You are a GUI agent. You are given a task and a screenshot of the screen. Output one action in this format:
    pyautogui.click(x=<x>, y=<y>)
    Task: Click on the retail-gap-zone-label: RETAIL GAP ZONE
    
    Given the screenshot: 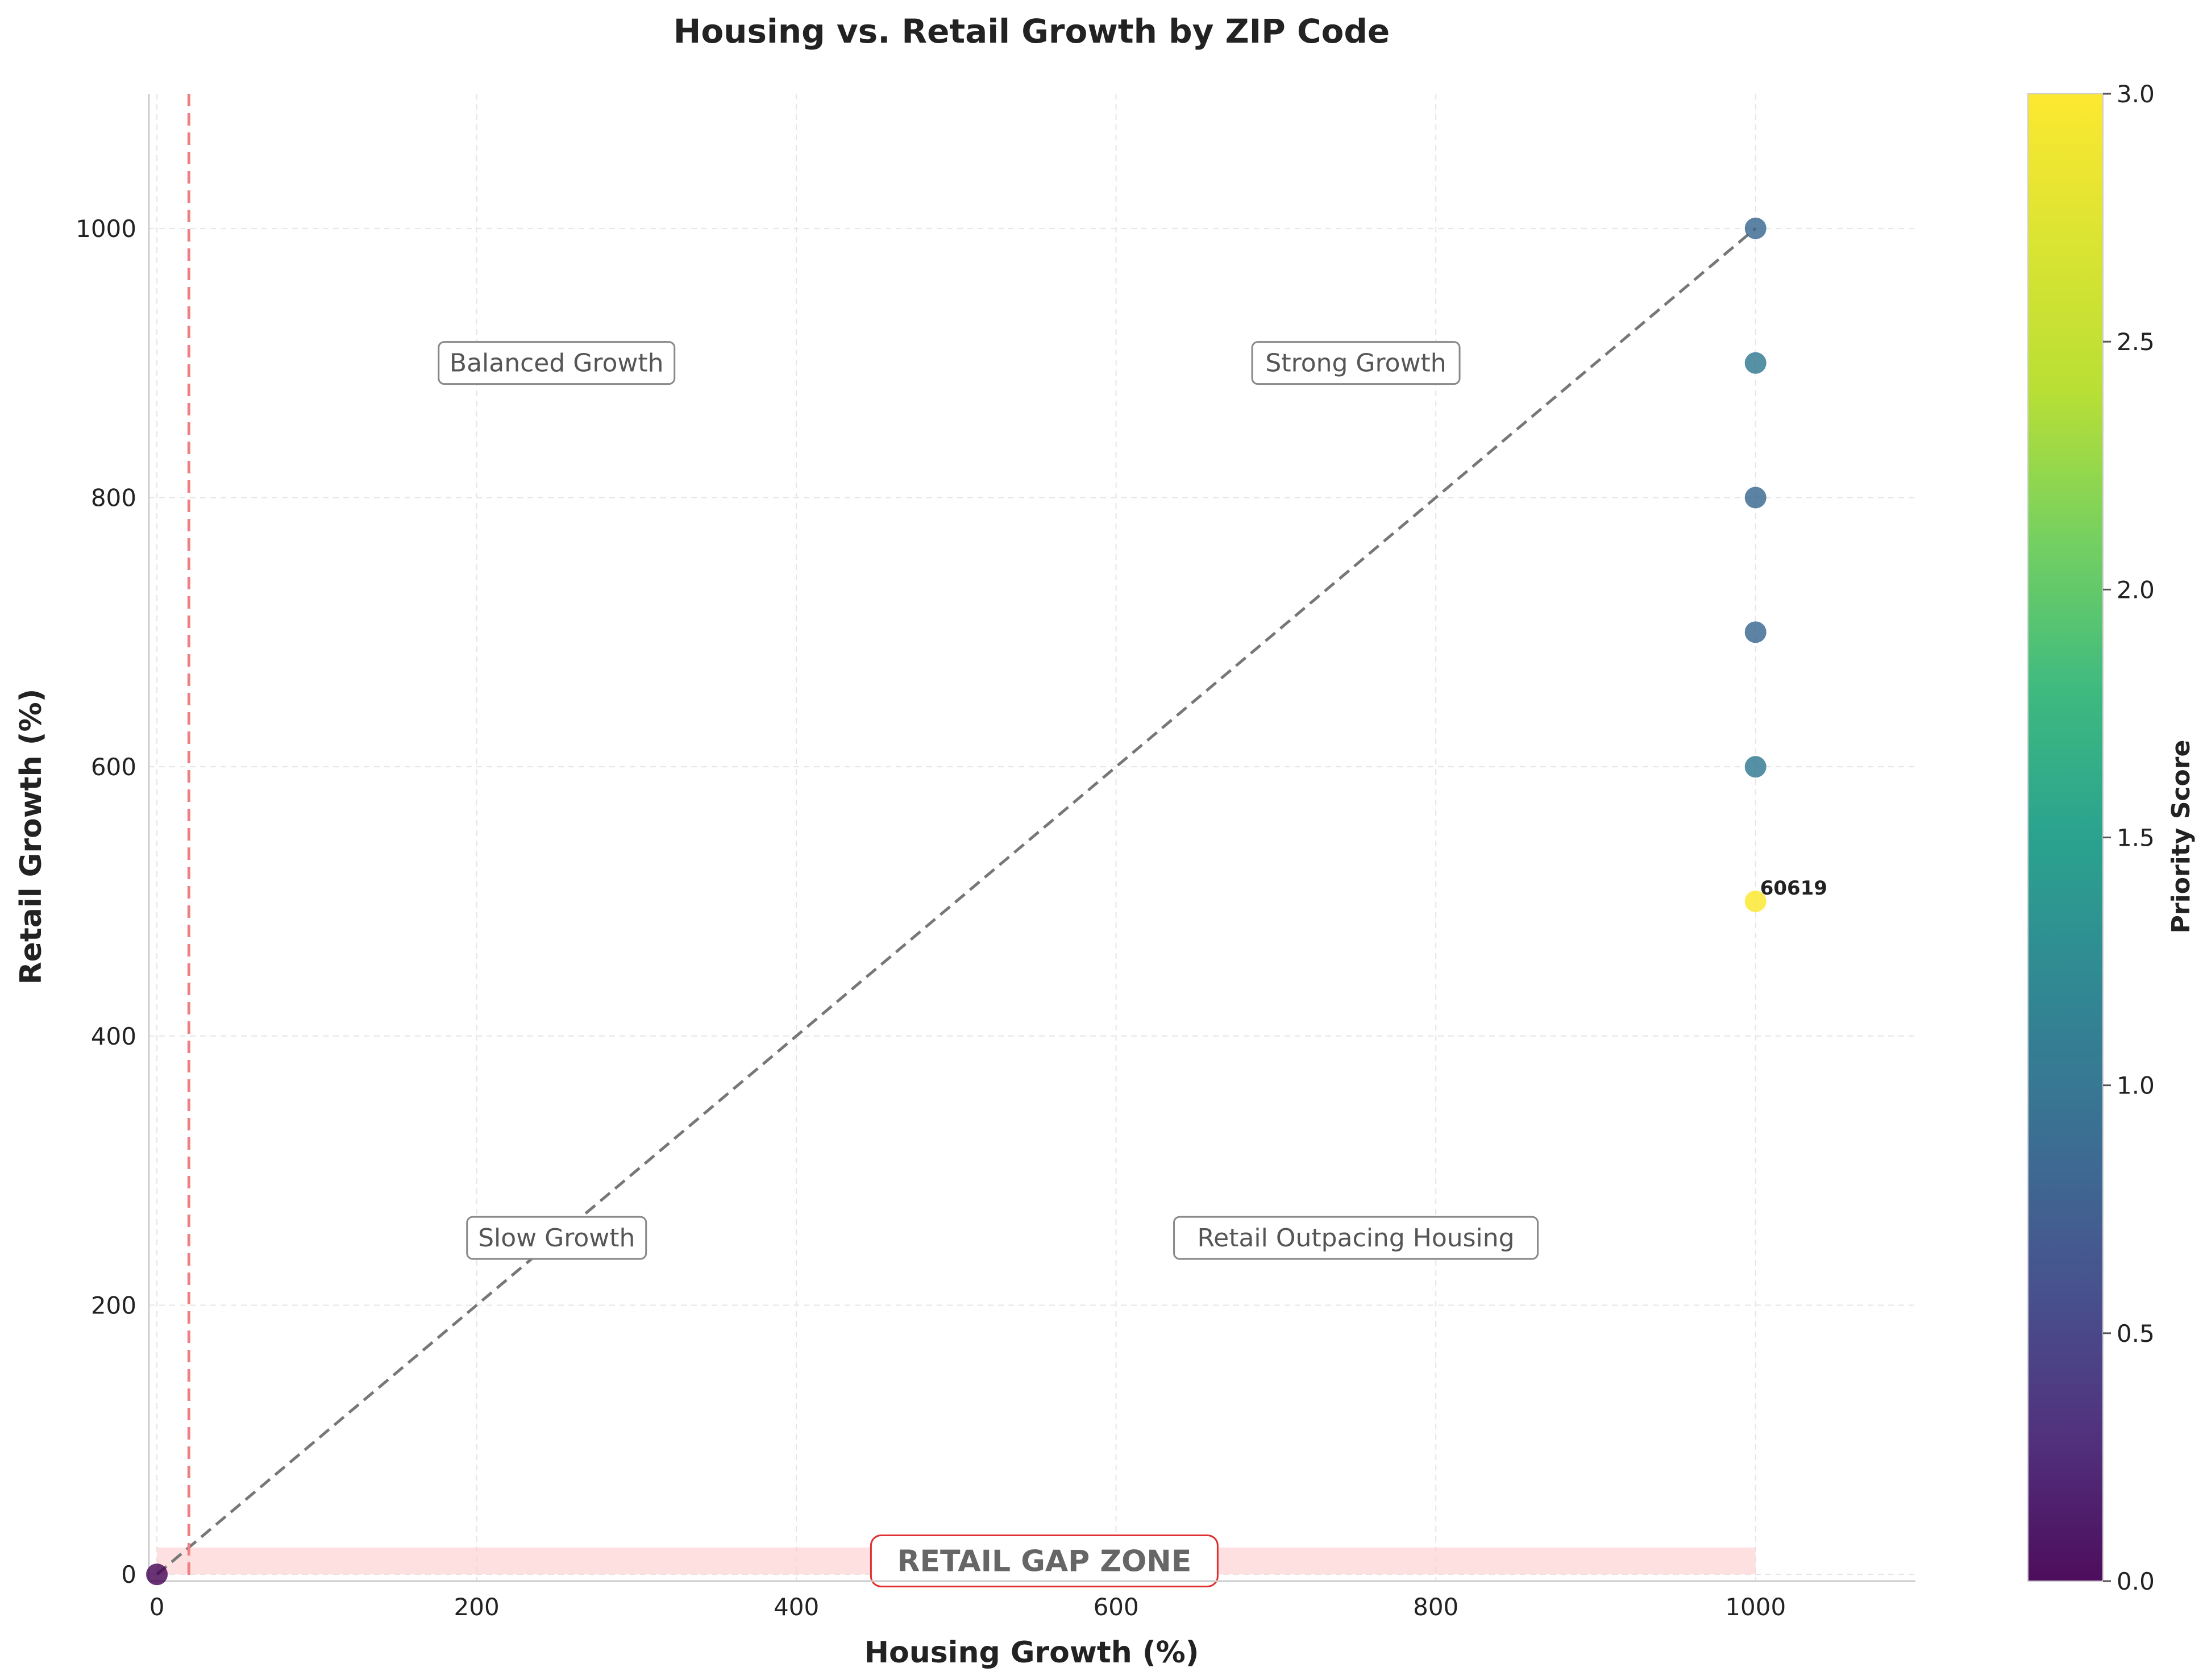 What is the action you would take?
    pyautogui.click(x=1044, y=1561)
    